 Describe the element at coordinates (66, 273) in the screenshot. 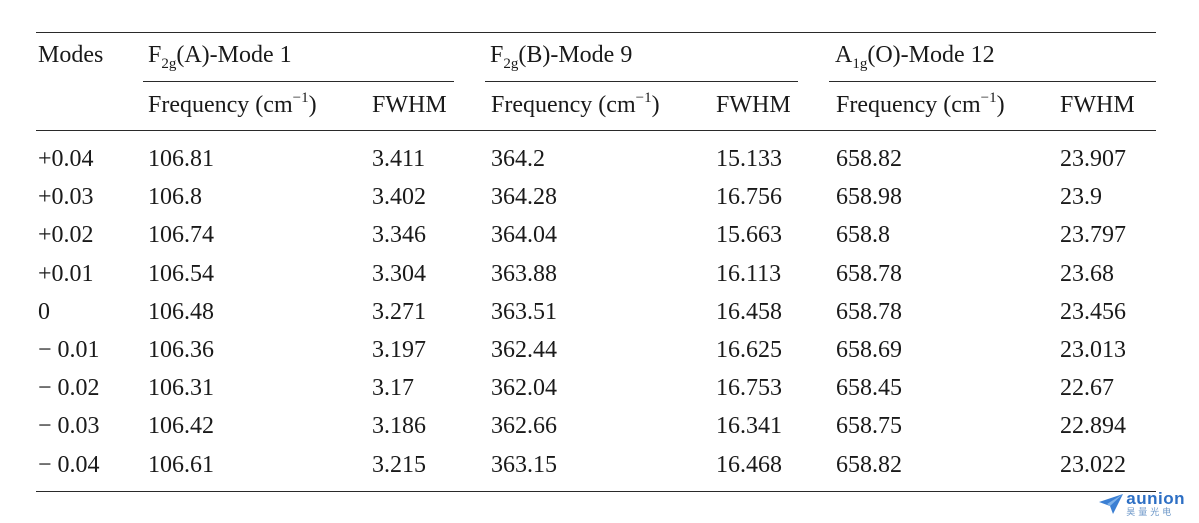

I see `table-cell-mode-value: +0.01` at that location.